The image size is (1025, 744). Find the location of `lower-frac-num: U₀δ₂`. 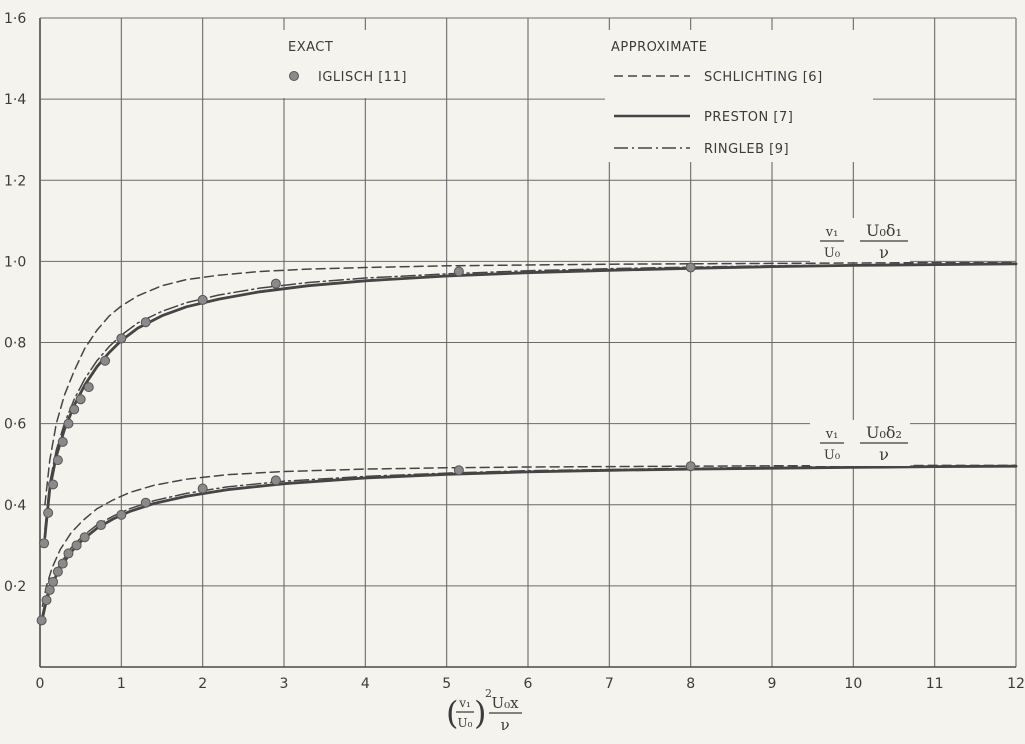

lower-frac-num: U₀δ₂ is located at coordinates (884, 432).